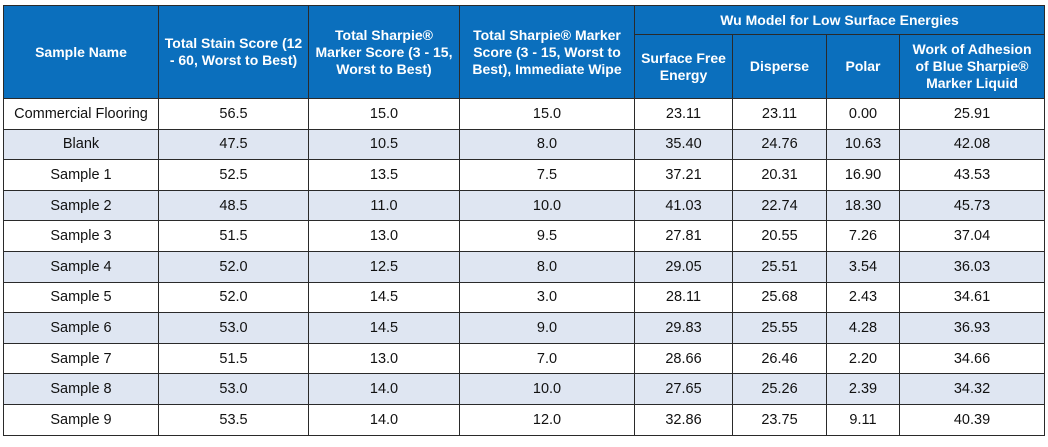 The width and height of the screenshot is (1048, 447). Describe the element at coordinates (863, 66) in the screenshot. I see `header-polar: Polar` at that location.